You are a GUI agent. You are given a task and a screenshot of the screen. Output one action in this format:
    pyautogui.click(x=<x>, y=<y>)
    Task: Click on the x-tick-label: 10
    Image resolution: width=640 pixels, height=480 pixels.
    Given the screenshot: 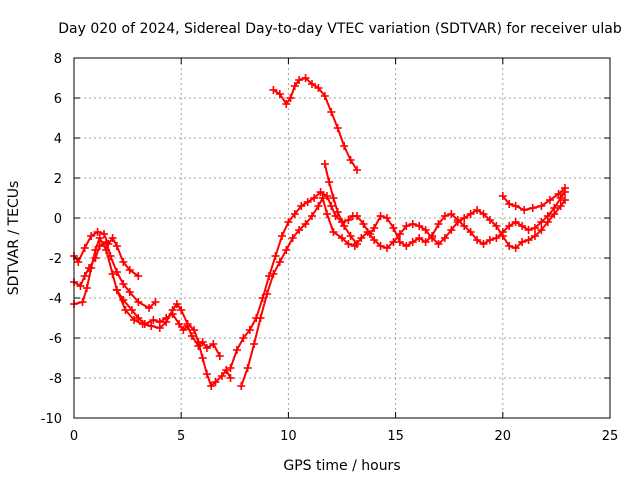 What is the action you would take?
    pyautogui.click(x=288, y=436)
    